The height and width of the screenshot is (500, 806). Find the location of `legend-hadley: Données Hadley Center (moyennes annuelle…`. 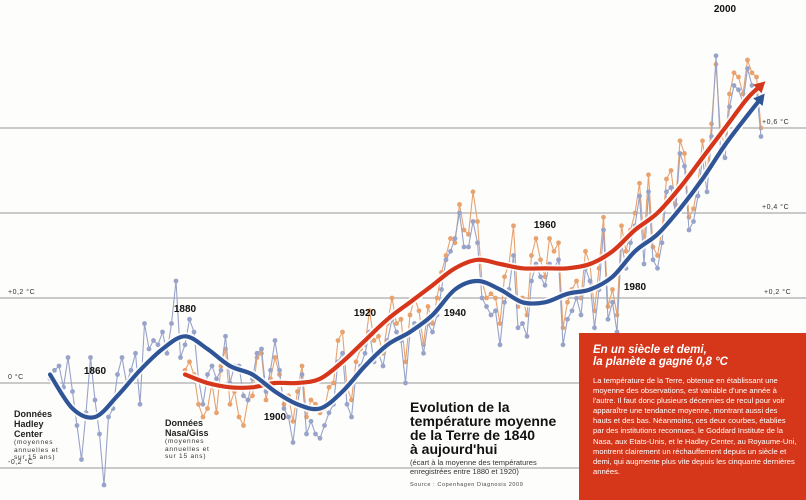

legend-hadley: Données Hadley Center (moyennes annuelle… is located at coordinates (49, 435).